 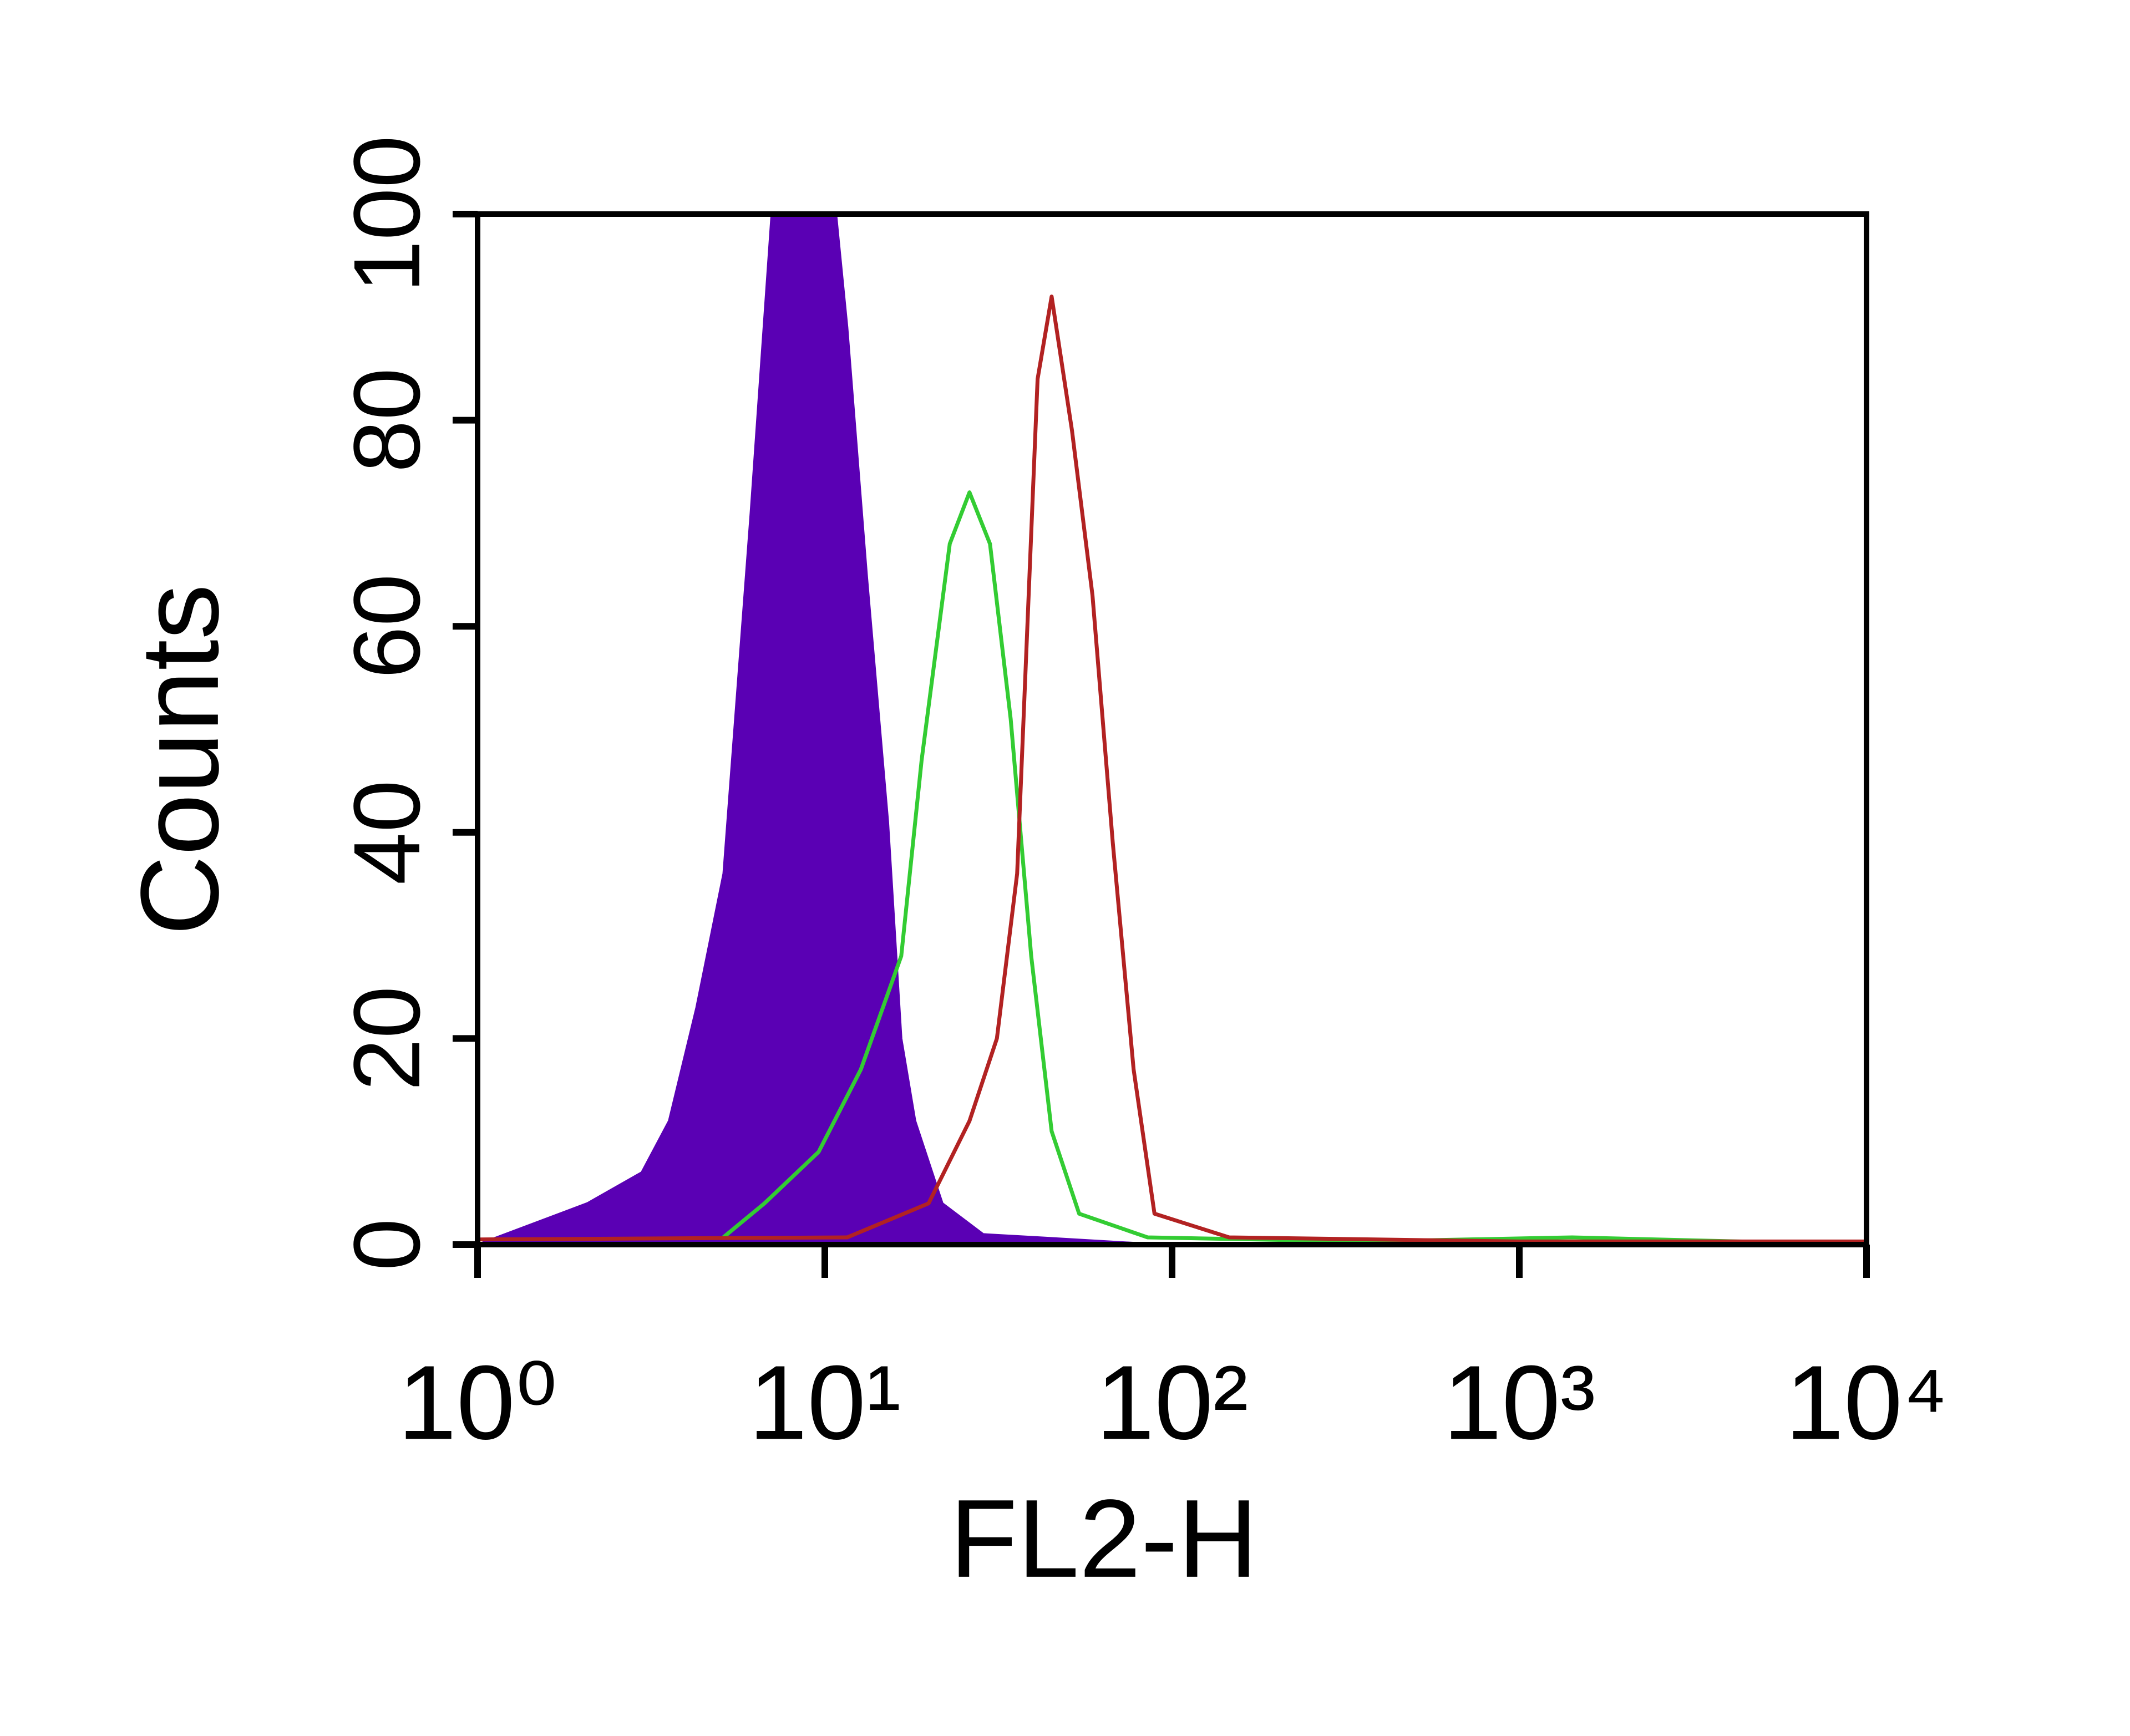 What do you see at coordinates (387, 626) in the screenshot?
I see `y-tick-label: 60` at bounding box center [387, 626].